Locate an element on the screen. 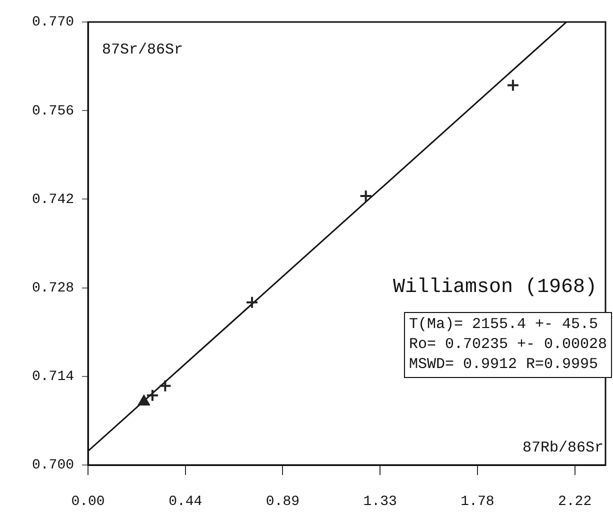  y-axis-title: 87Sr/86Sr is located at coordinates (143, 49).